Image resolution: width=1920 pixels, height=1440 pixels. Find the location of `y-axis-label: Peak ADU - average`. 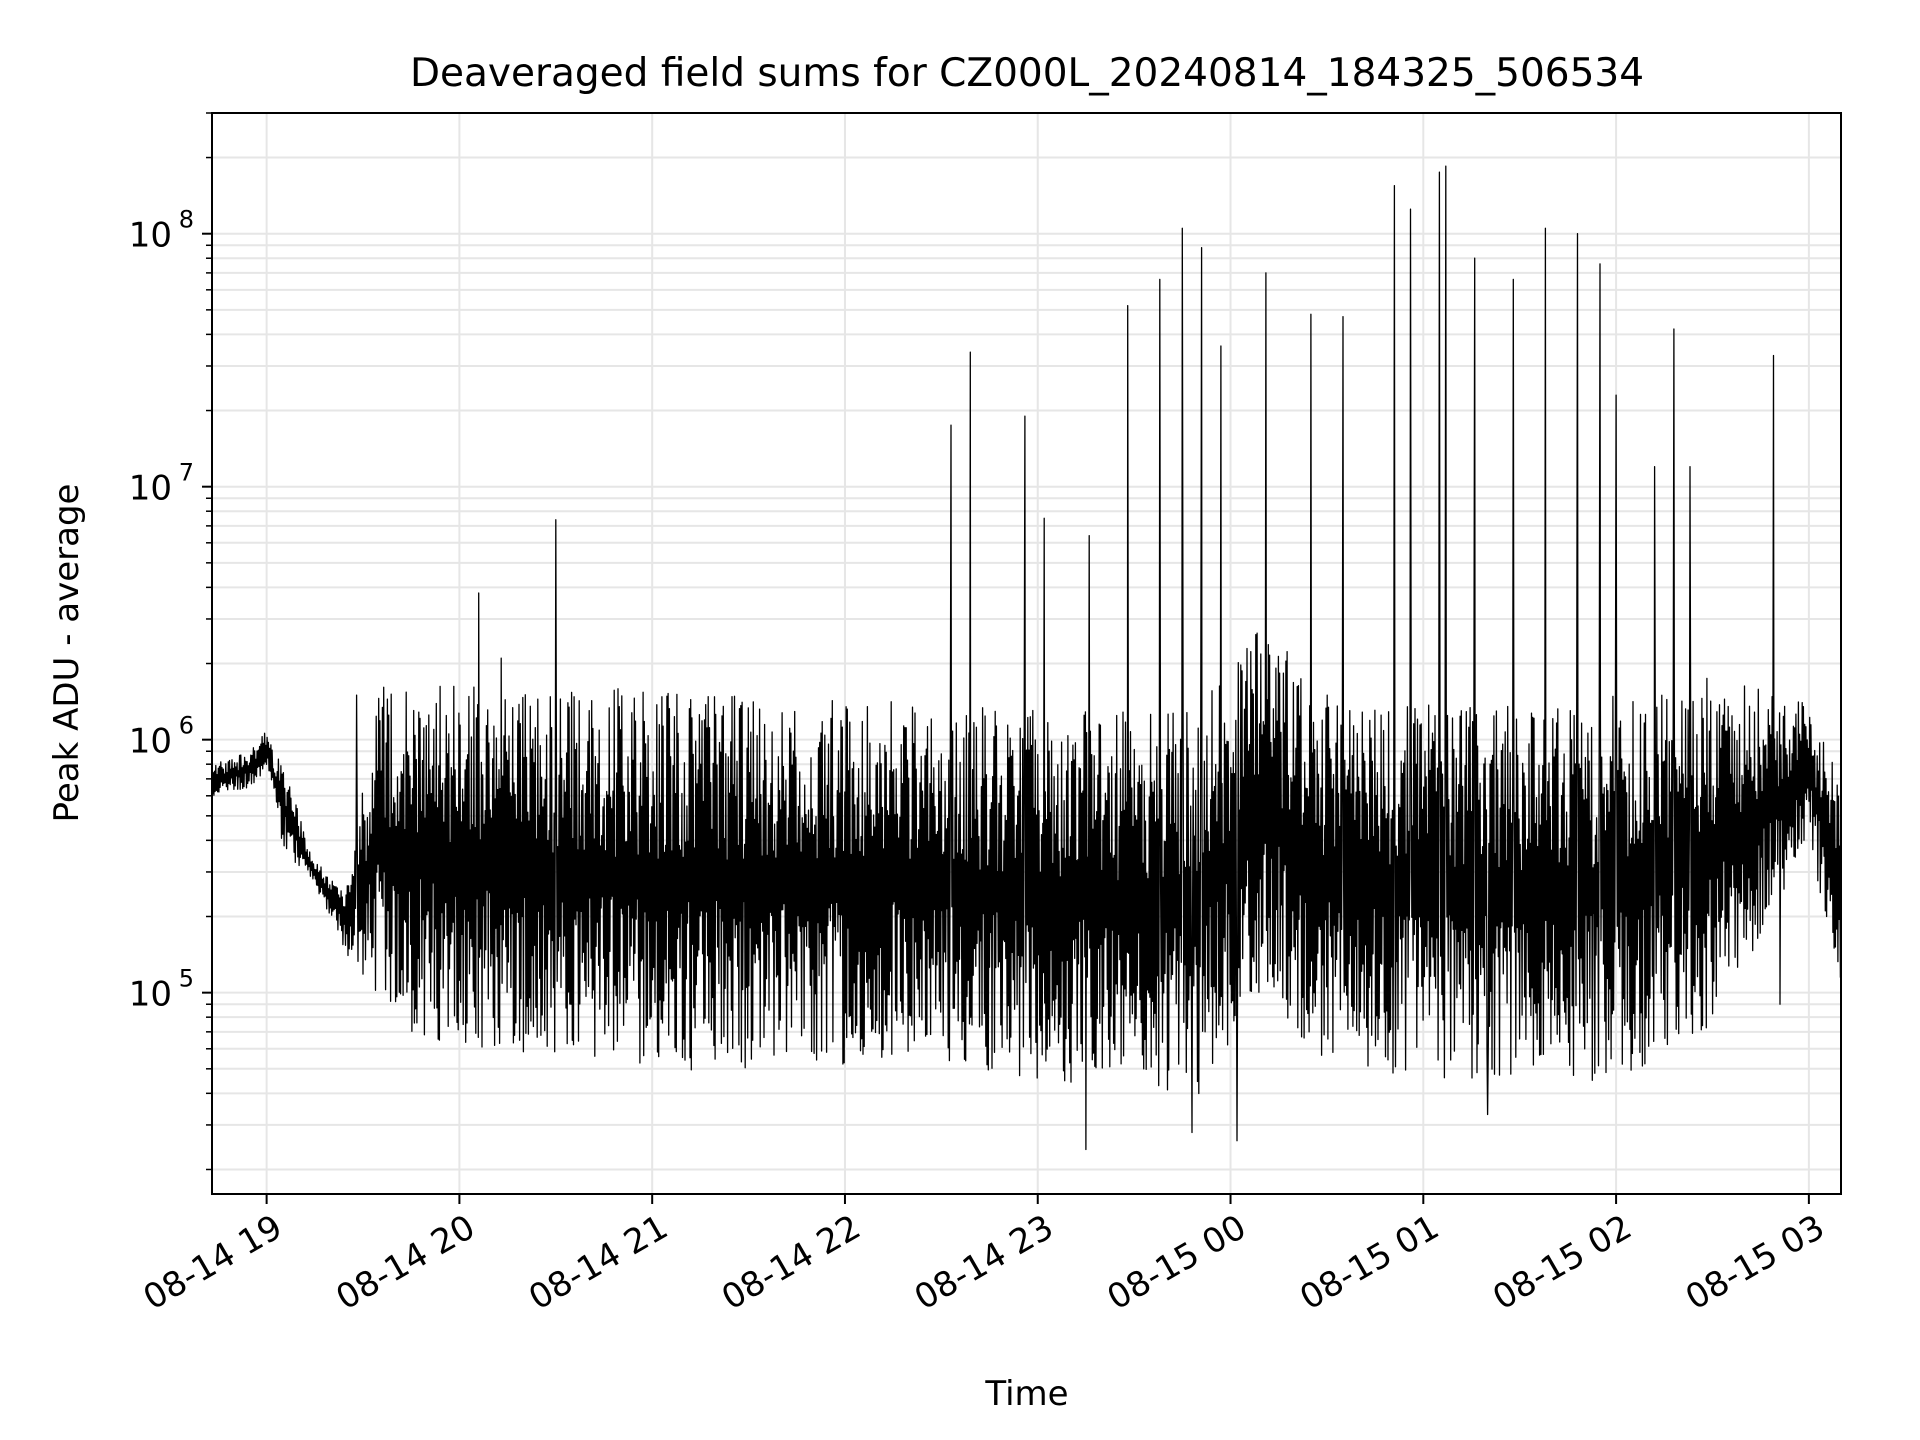

y-axis-label: Peak ADU - average is located at coordinates (67, 653).